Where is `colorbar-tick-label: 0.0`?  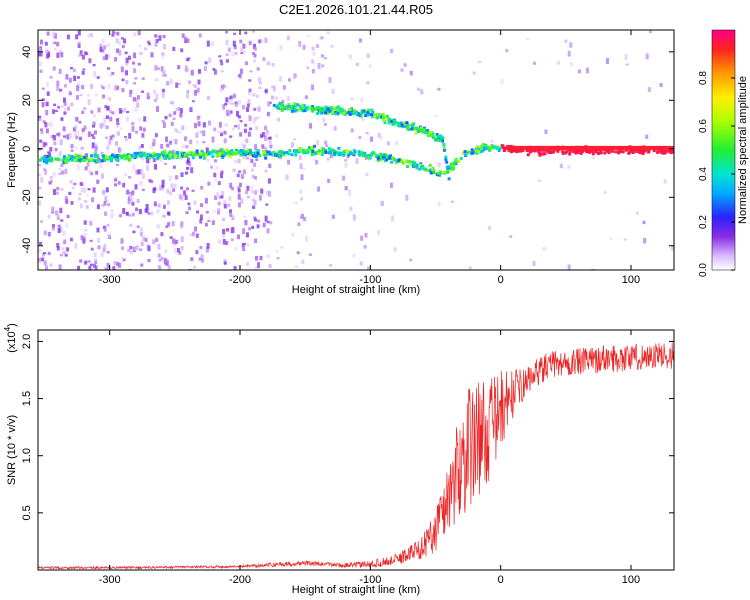
colorbar-tick-label: 0.0 is located at coordinates (703, 270).